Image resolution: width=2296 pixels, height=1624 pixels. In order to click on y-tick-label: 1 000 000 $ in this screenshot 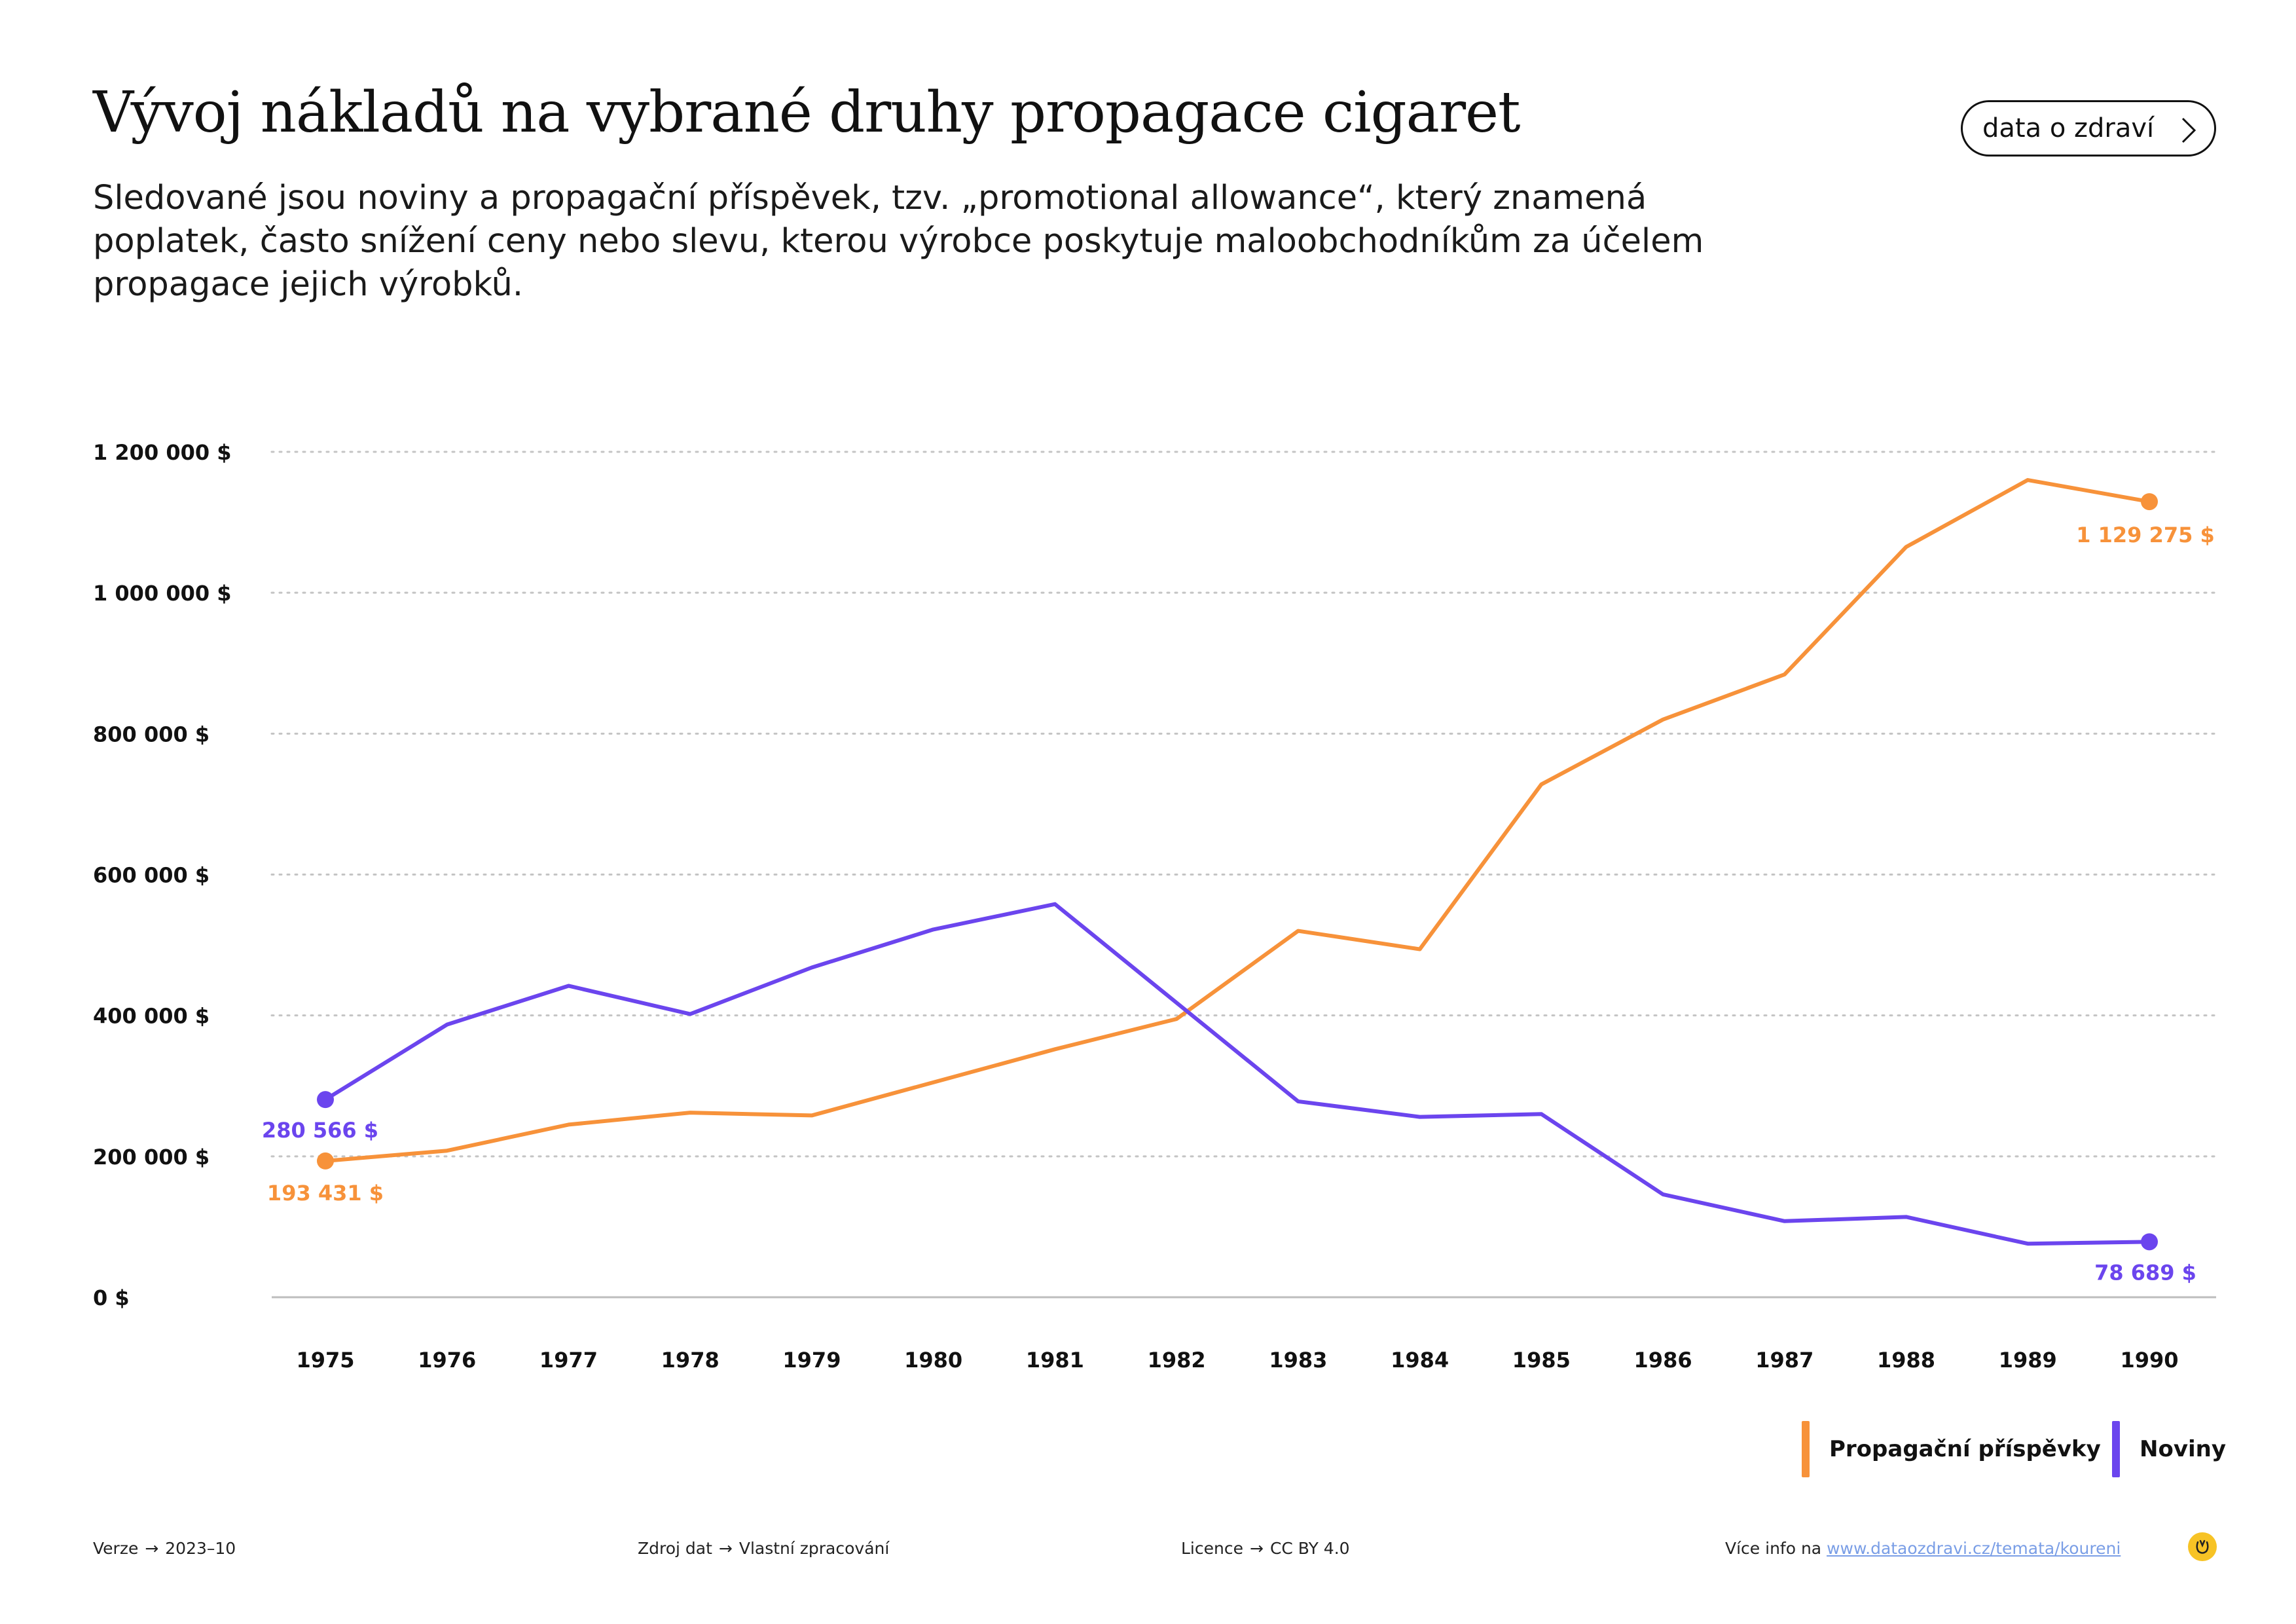, I will do `click(162, 593)`.